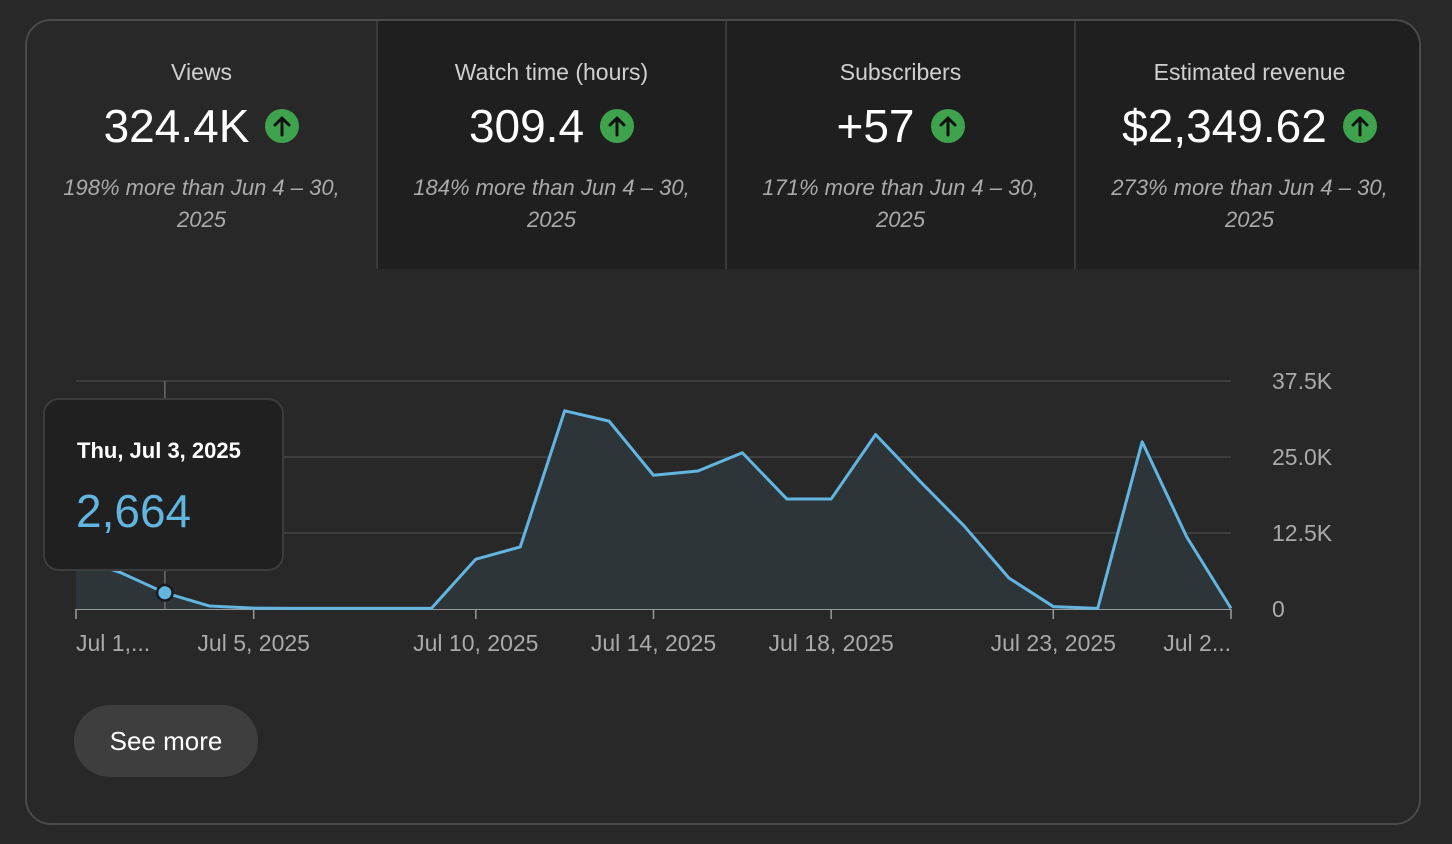 The width and height of the screenshot is (1452, 844). Describe the element at coordinates (900, 72) in the screenshot. I see `tab-label: Subscribers` at that location.